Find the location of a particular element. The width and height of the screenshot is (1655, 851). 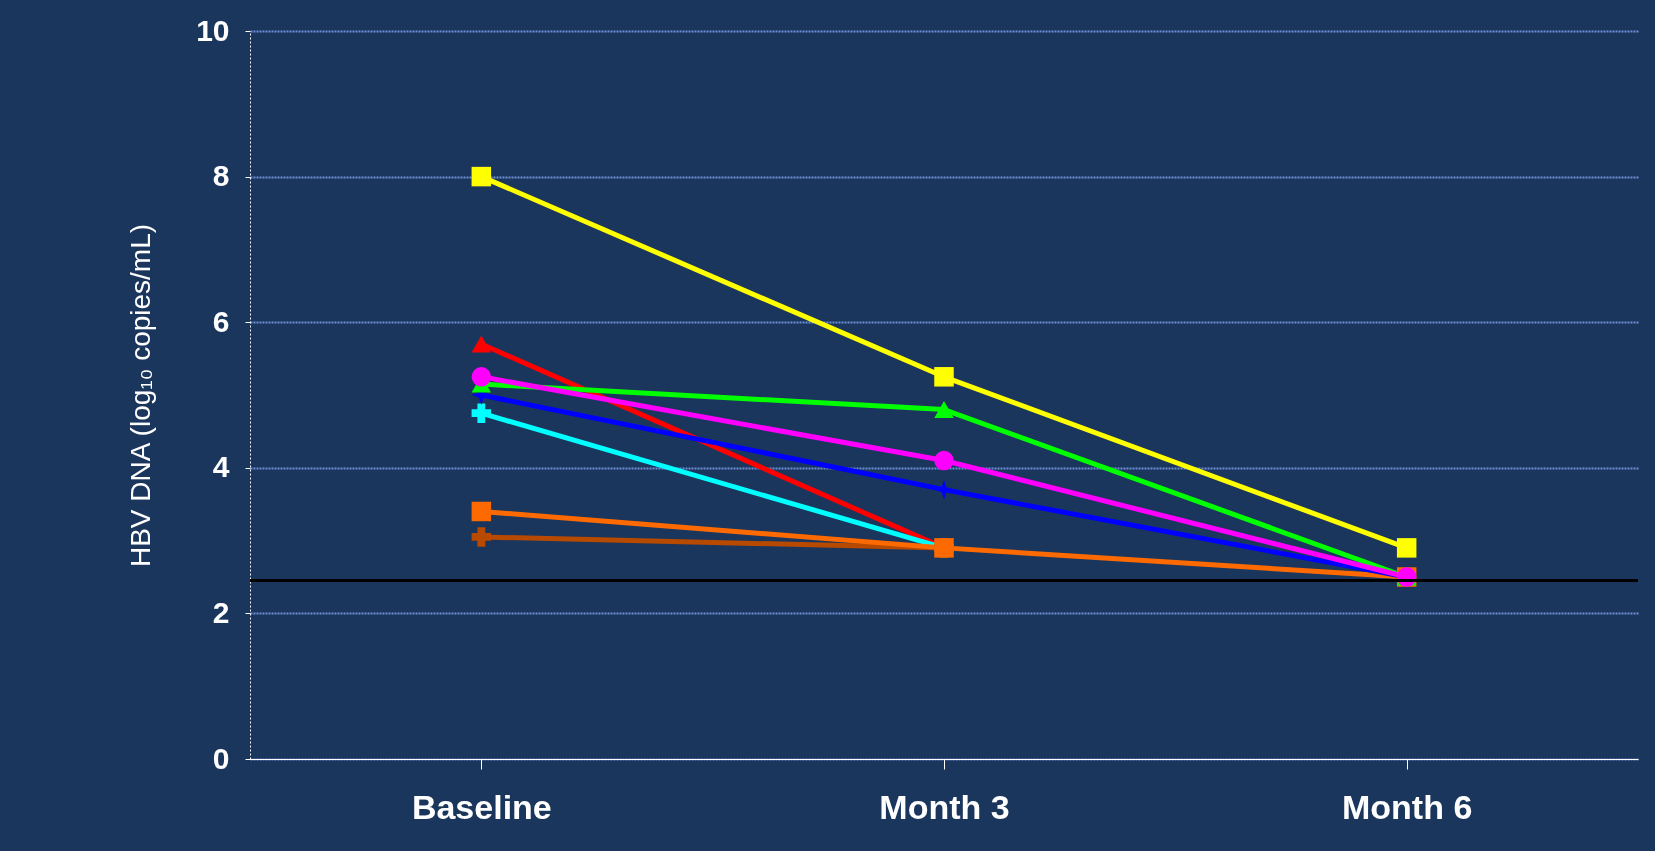

y-tick-label: 4 is located at coordinates (221, 467).